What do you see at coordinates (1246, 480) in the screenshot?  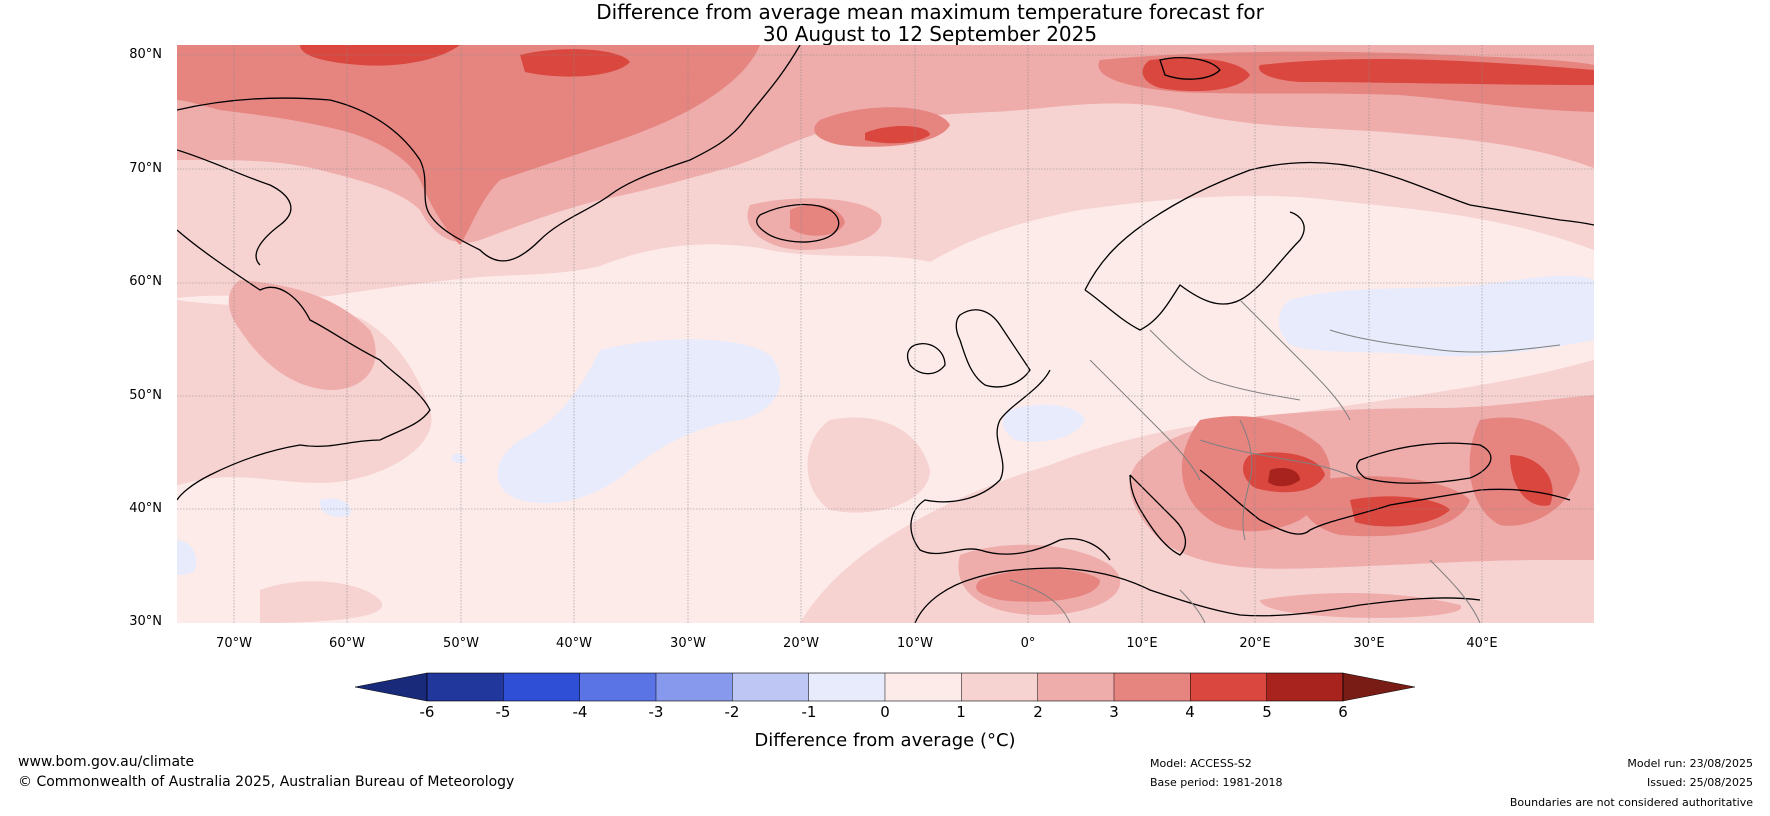 I see `border-hungary-serbia` at bounding box center [1246, 480].